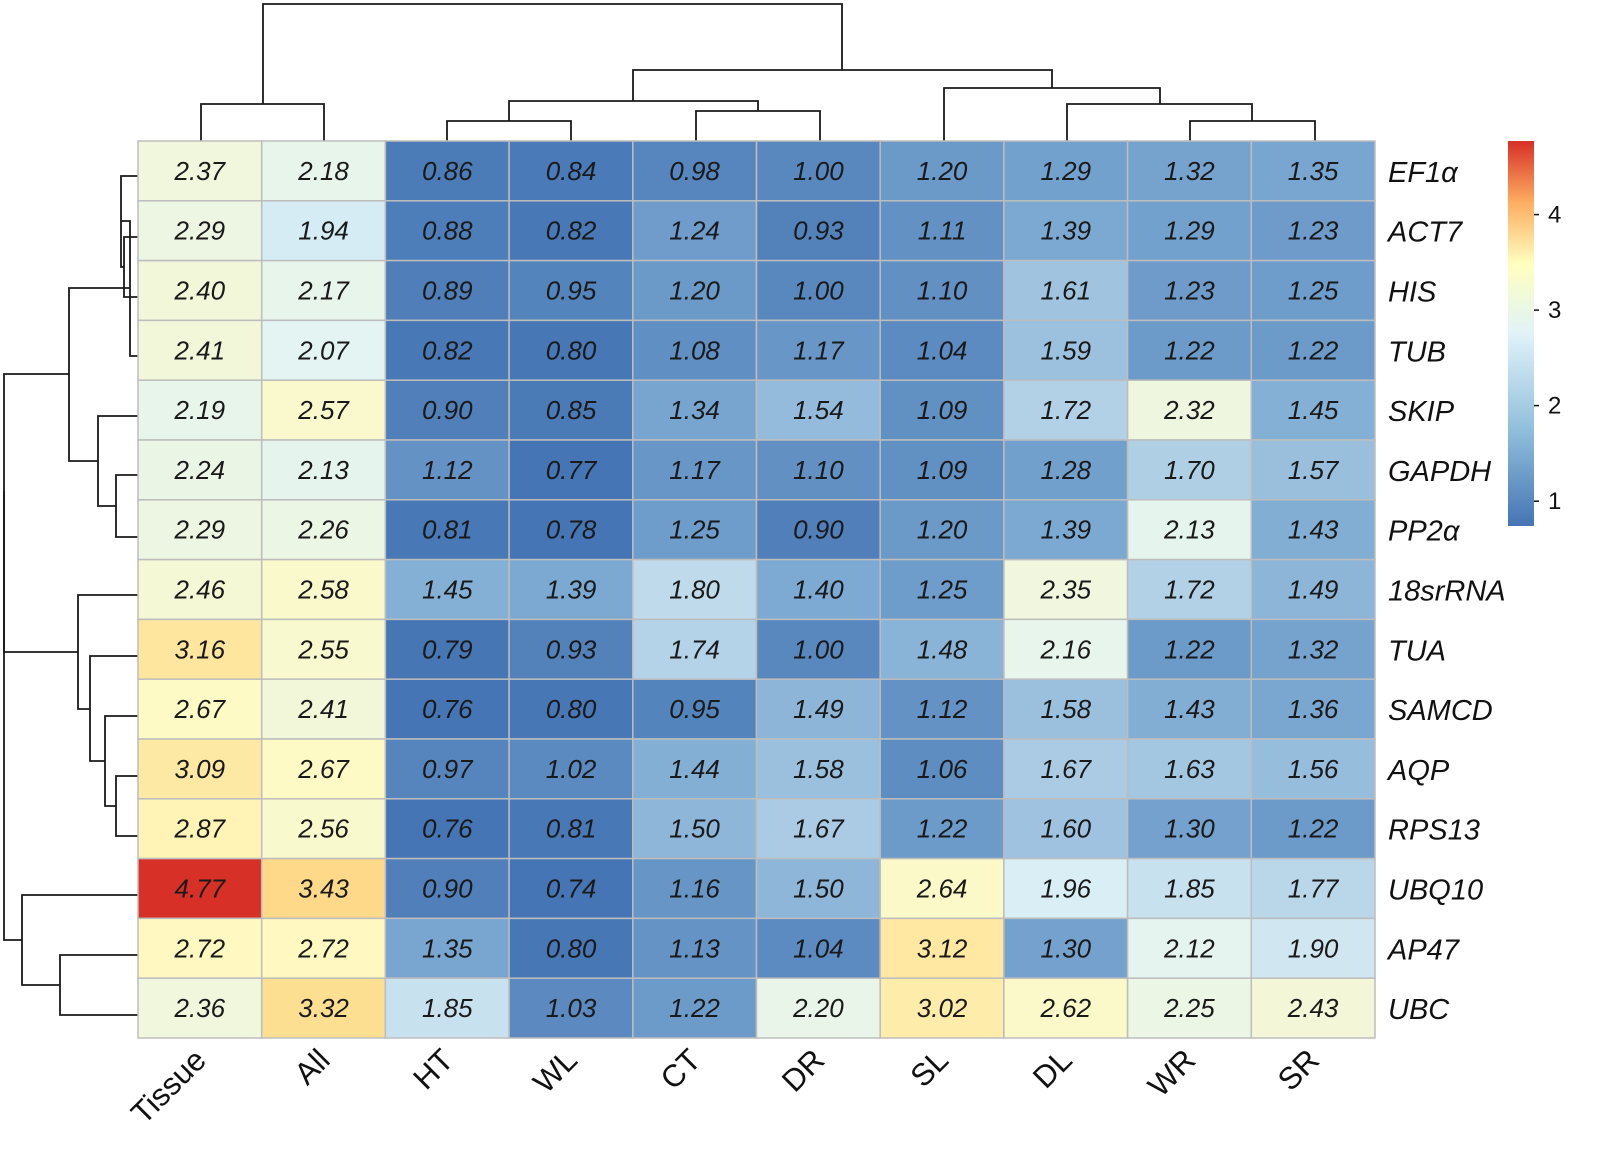 This screenshot has height=1158, width=1605. Describe the element at coordinates (1313, 709) in the screenshot. I see `cell-value-label: 1.36` at that location.